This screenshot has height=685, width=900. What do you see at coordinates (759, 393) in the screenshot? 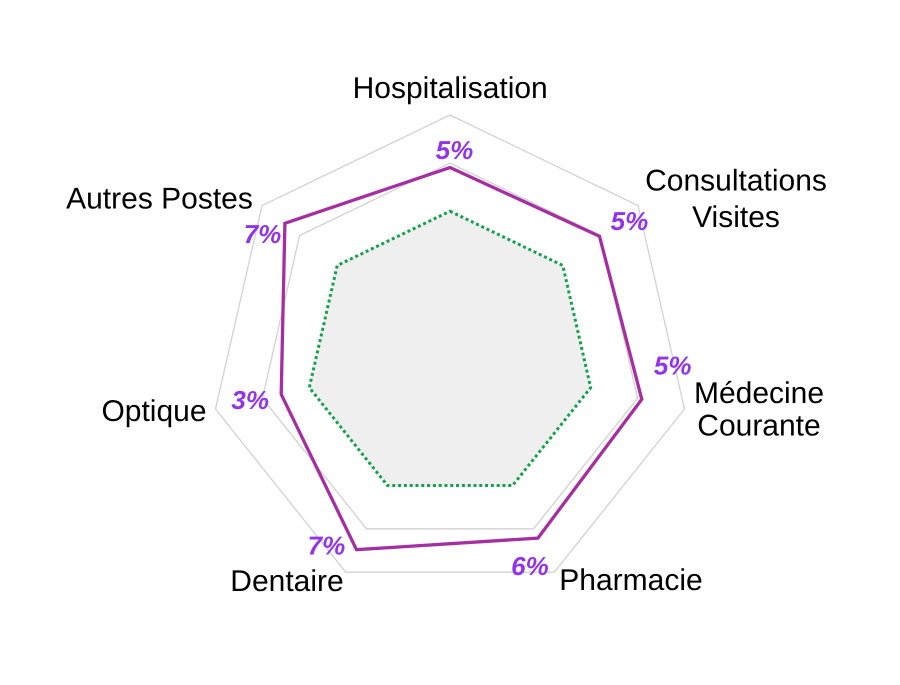
I see `svg-text: Médecine` at bounding box center [759, 393].